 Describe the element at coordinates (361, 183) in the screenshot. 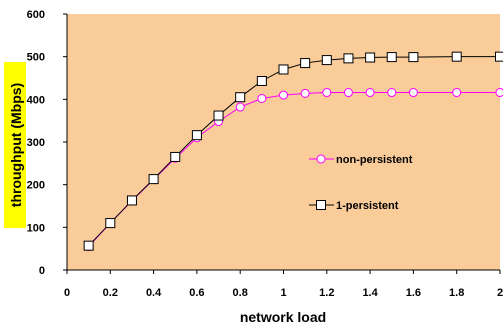

I see `legend: non-persistent 1-persistent` at that location.